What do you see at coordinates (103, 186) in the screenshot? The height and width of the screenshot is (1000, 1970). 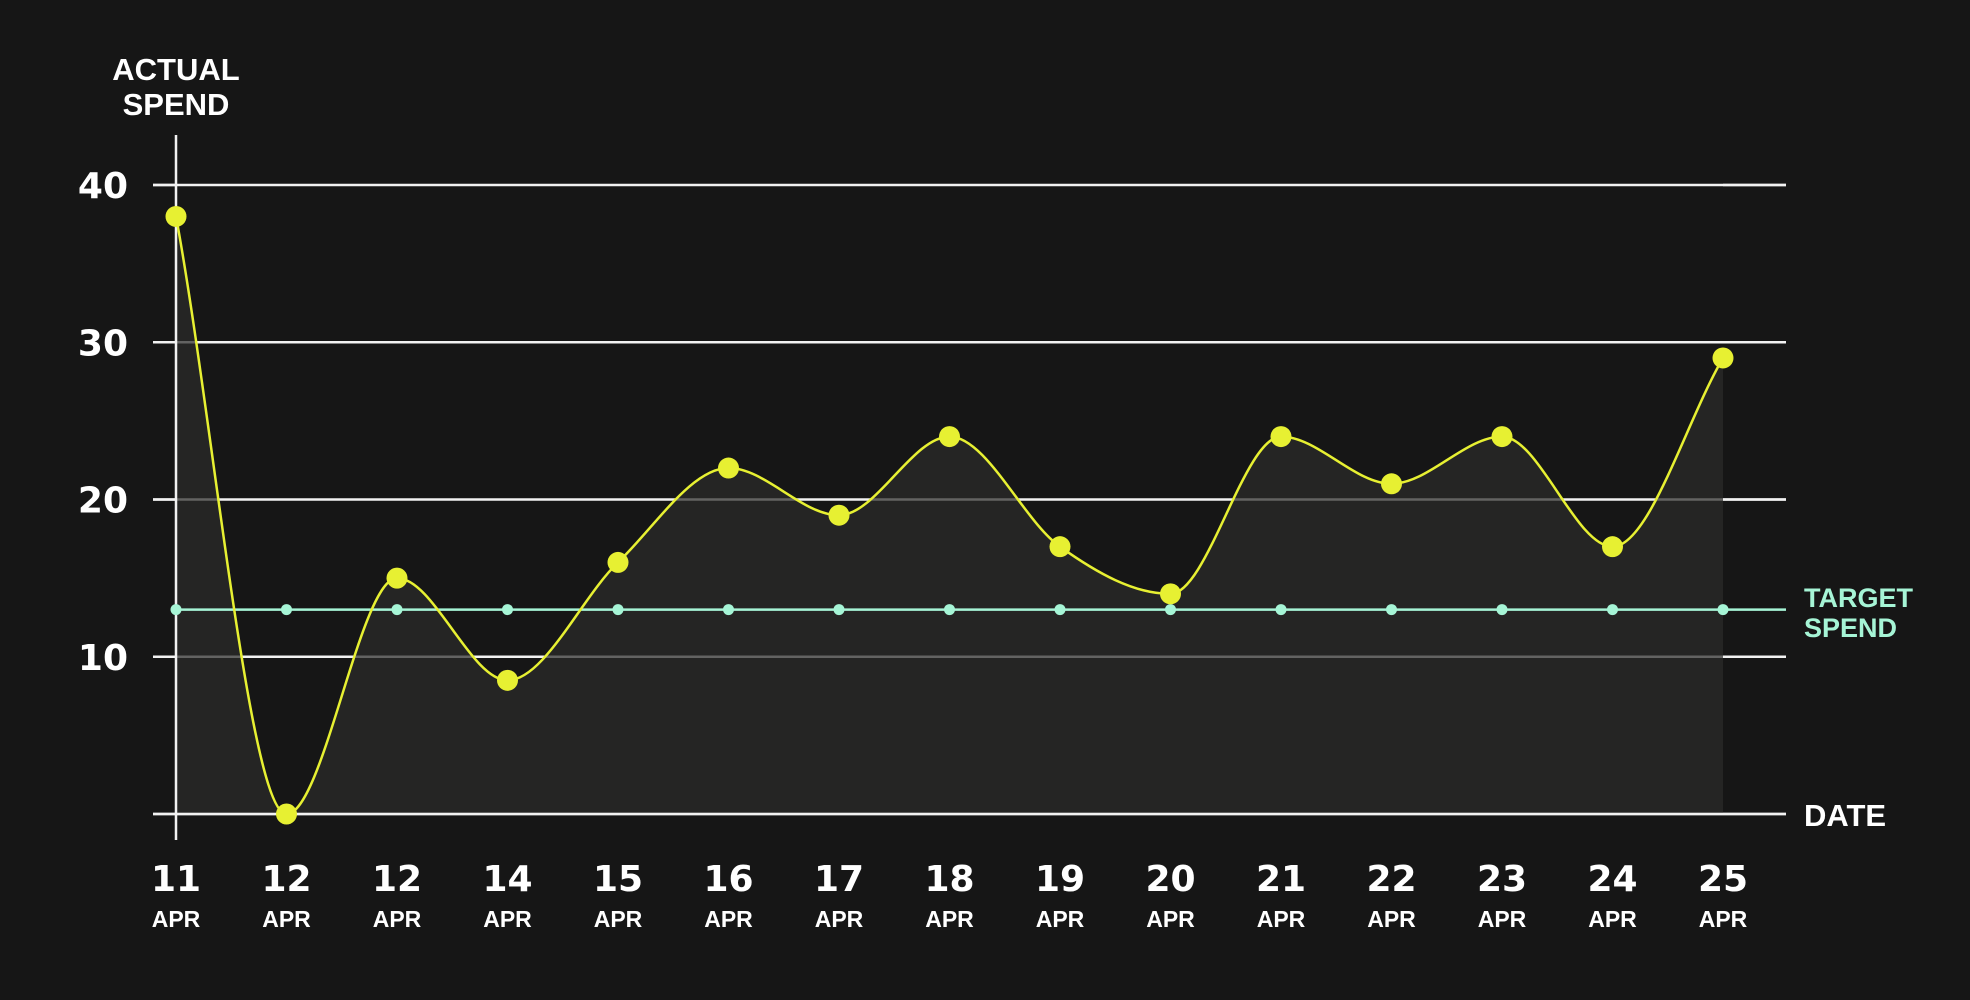 I see `y-tick-label: 40` at bounding box center [103, 186].